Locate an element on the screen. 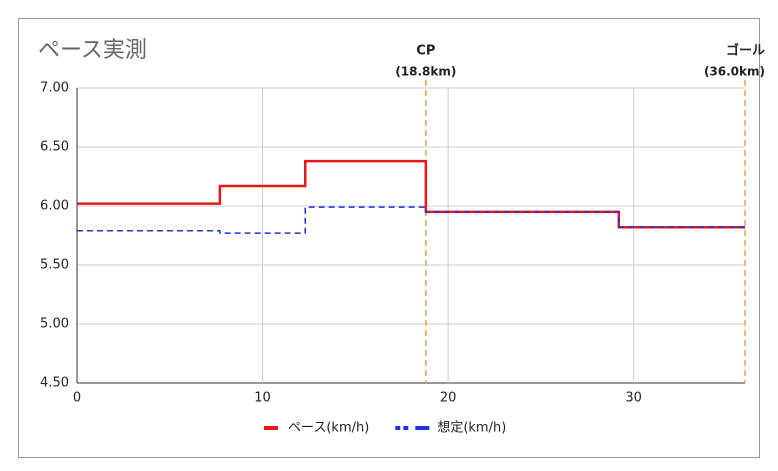  y-tick-label: 4.50 is located at coordinates (54, 383).